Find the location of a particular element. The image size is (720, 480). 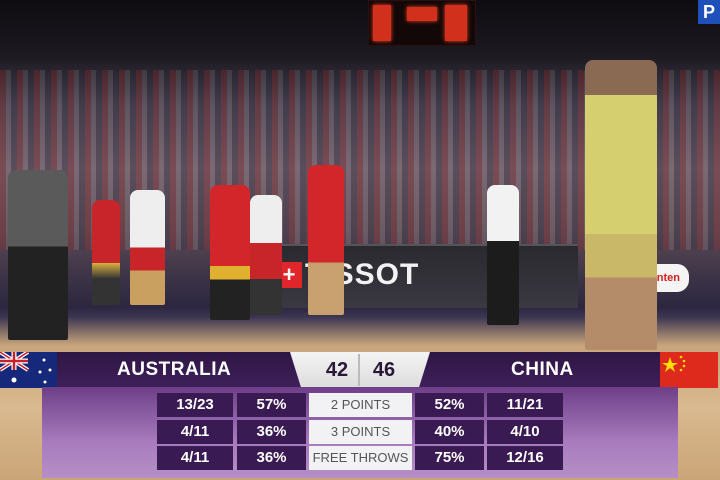

away-percentage: 40% is located at coordinates (449, 432).